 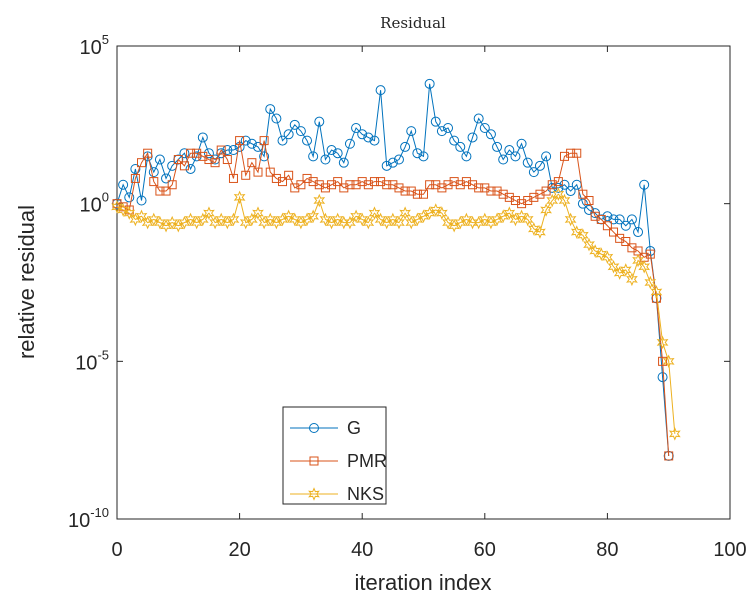 I want to click on x-tick-label: 80, so click(x=607, y=550).